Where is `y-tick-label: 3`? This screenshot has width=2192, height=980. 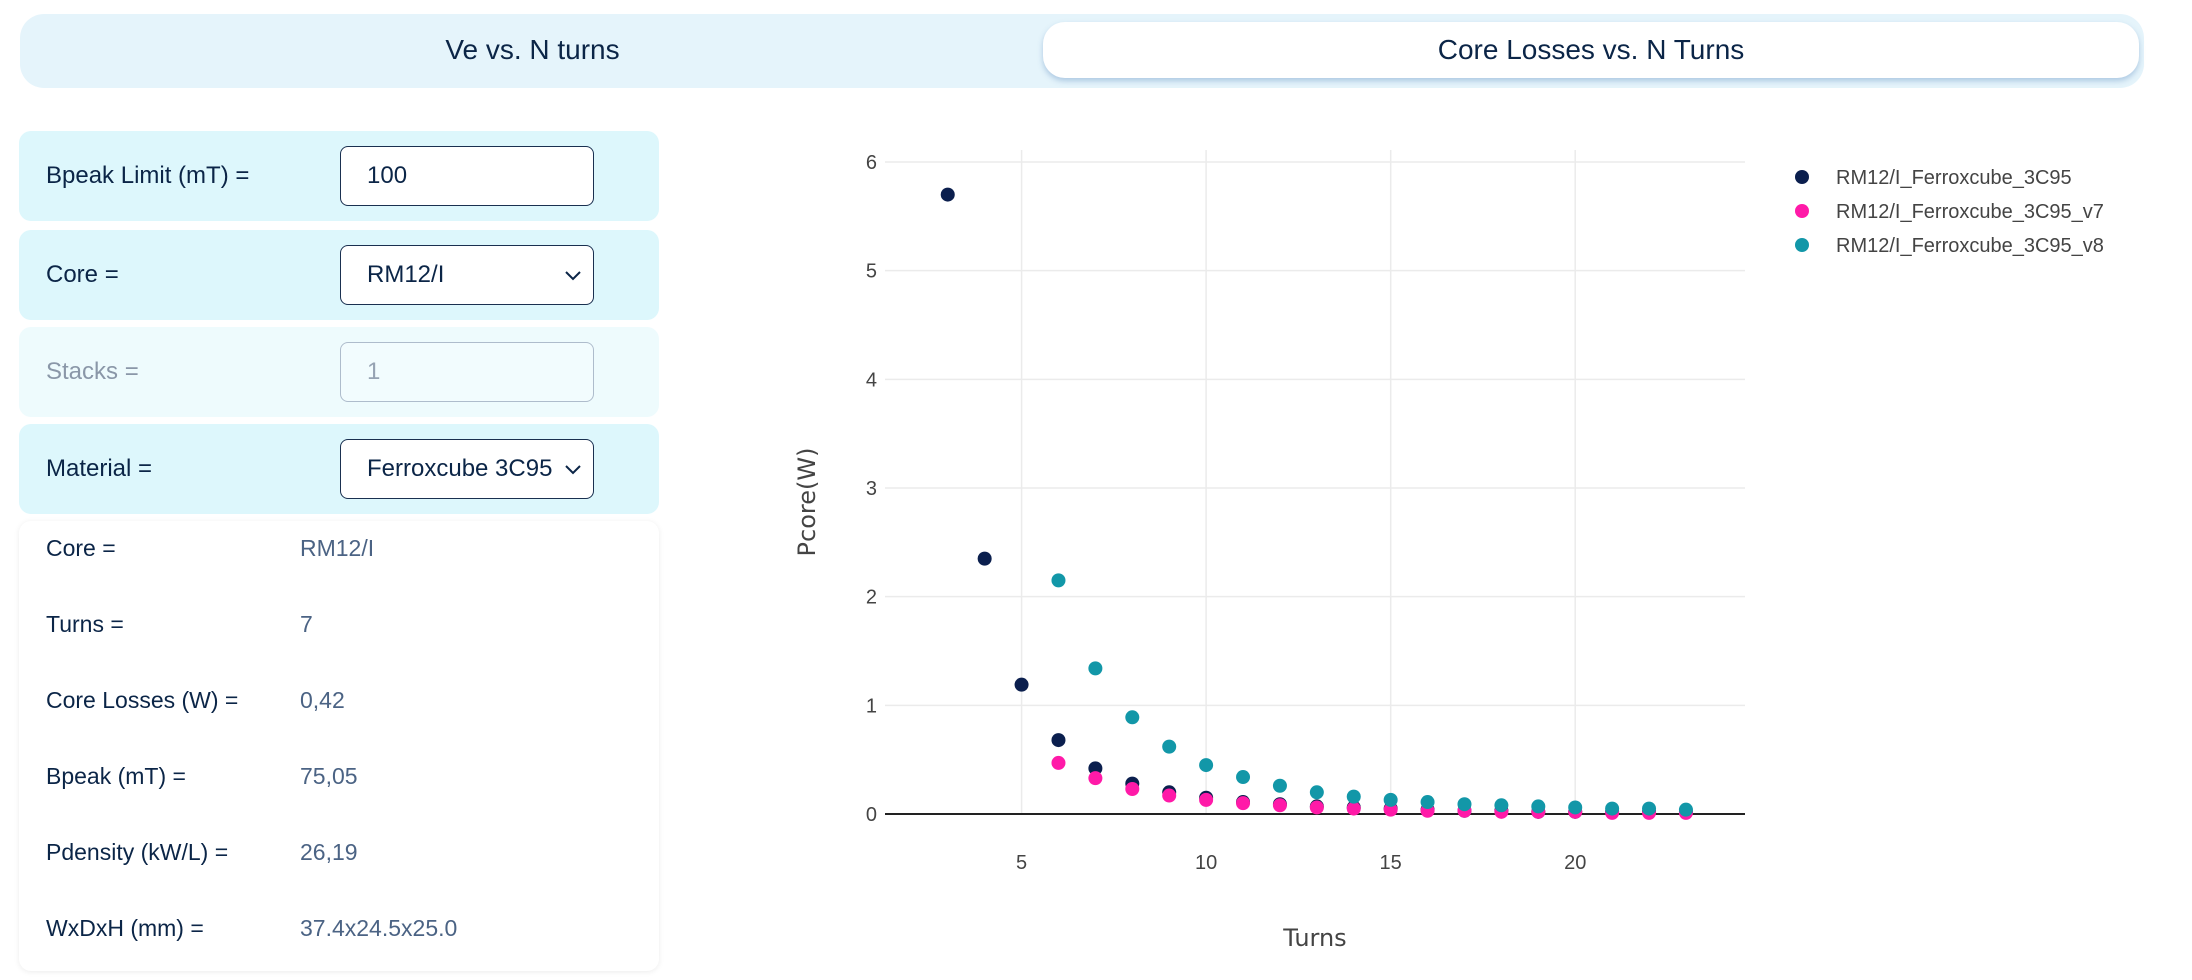 y-tick-label: 3 is located at coordinates (871, 489).